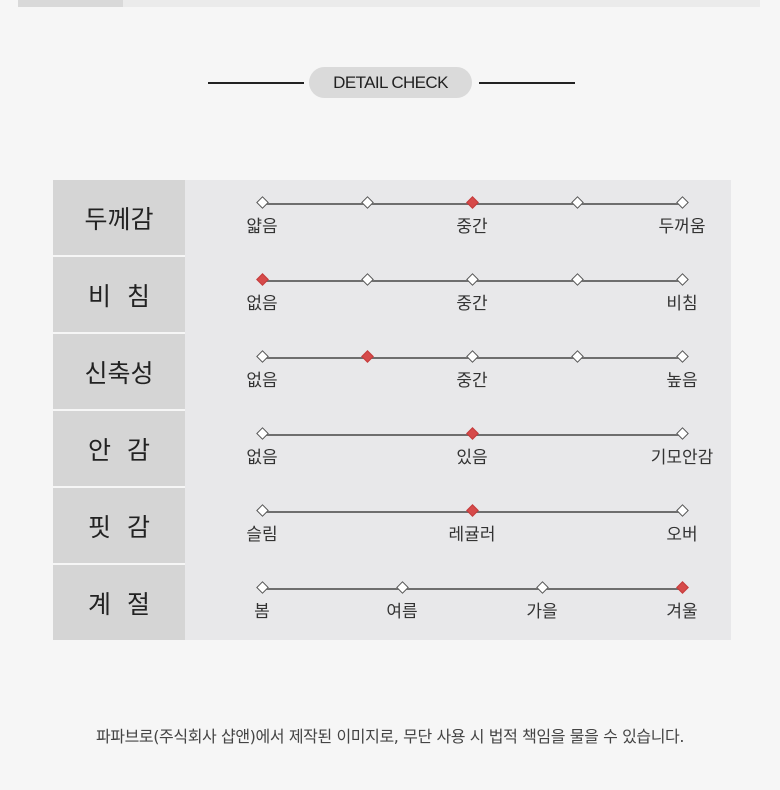 The width and height of the screenshot is (780, 790). What do you see at coordinates (682, 304) in the screenshot?
I see `scale-option-label: 비침` at bounding box center [682, 304].